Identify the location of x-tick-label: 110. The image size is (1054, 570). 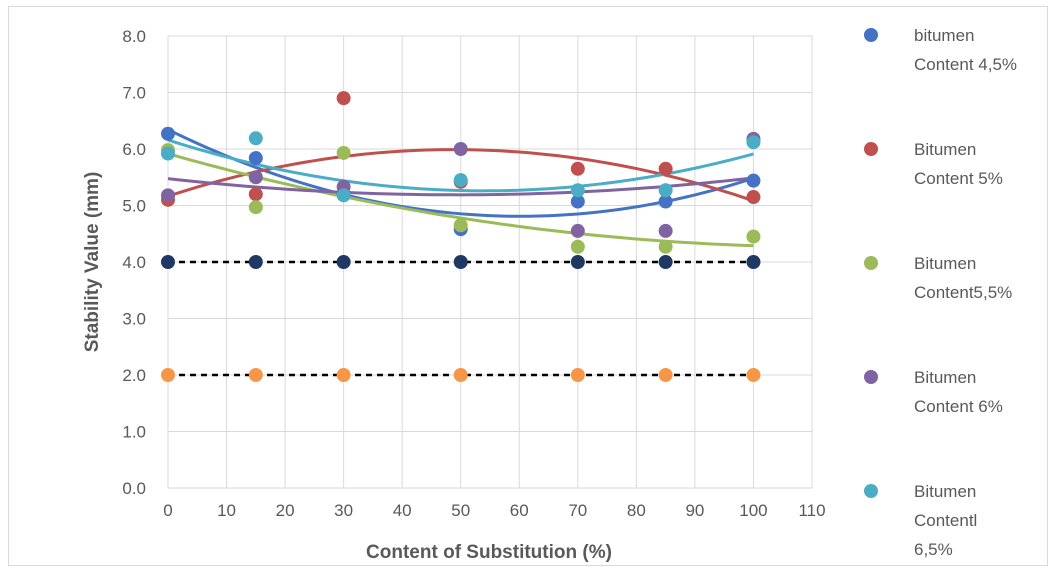
(811, 510).